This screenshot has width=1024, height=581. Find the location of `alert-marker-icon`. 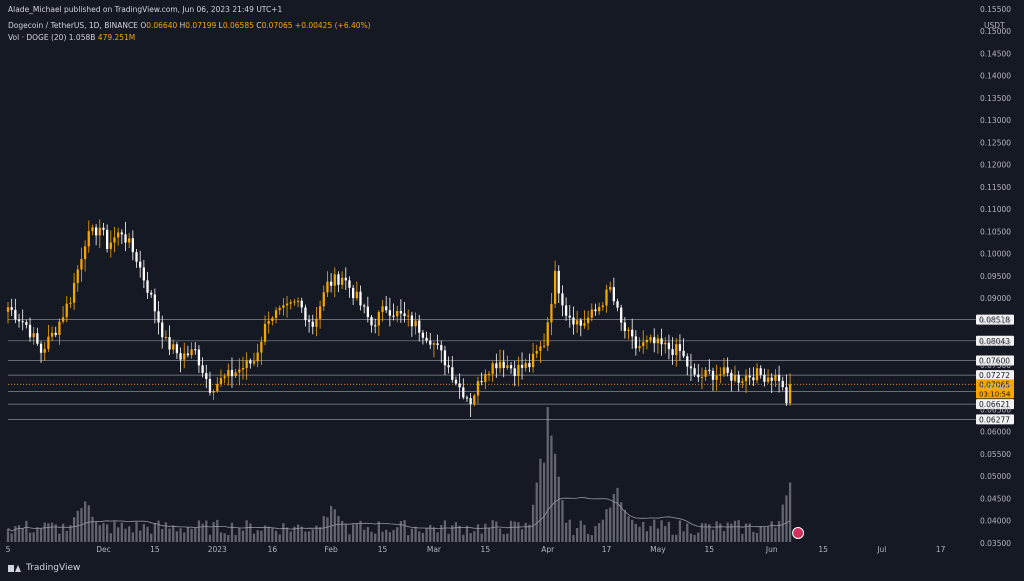

alert-marker-icon is located at coordinates (798, 533).